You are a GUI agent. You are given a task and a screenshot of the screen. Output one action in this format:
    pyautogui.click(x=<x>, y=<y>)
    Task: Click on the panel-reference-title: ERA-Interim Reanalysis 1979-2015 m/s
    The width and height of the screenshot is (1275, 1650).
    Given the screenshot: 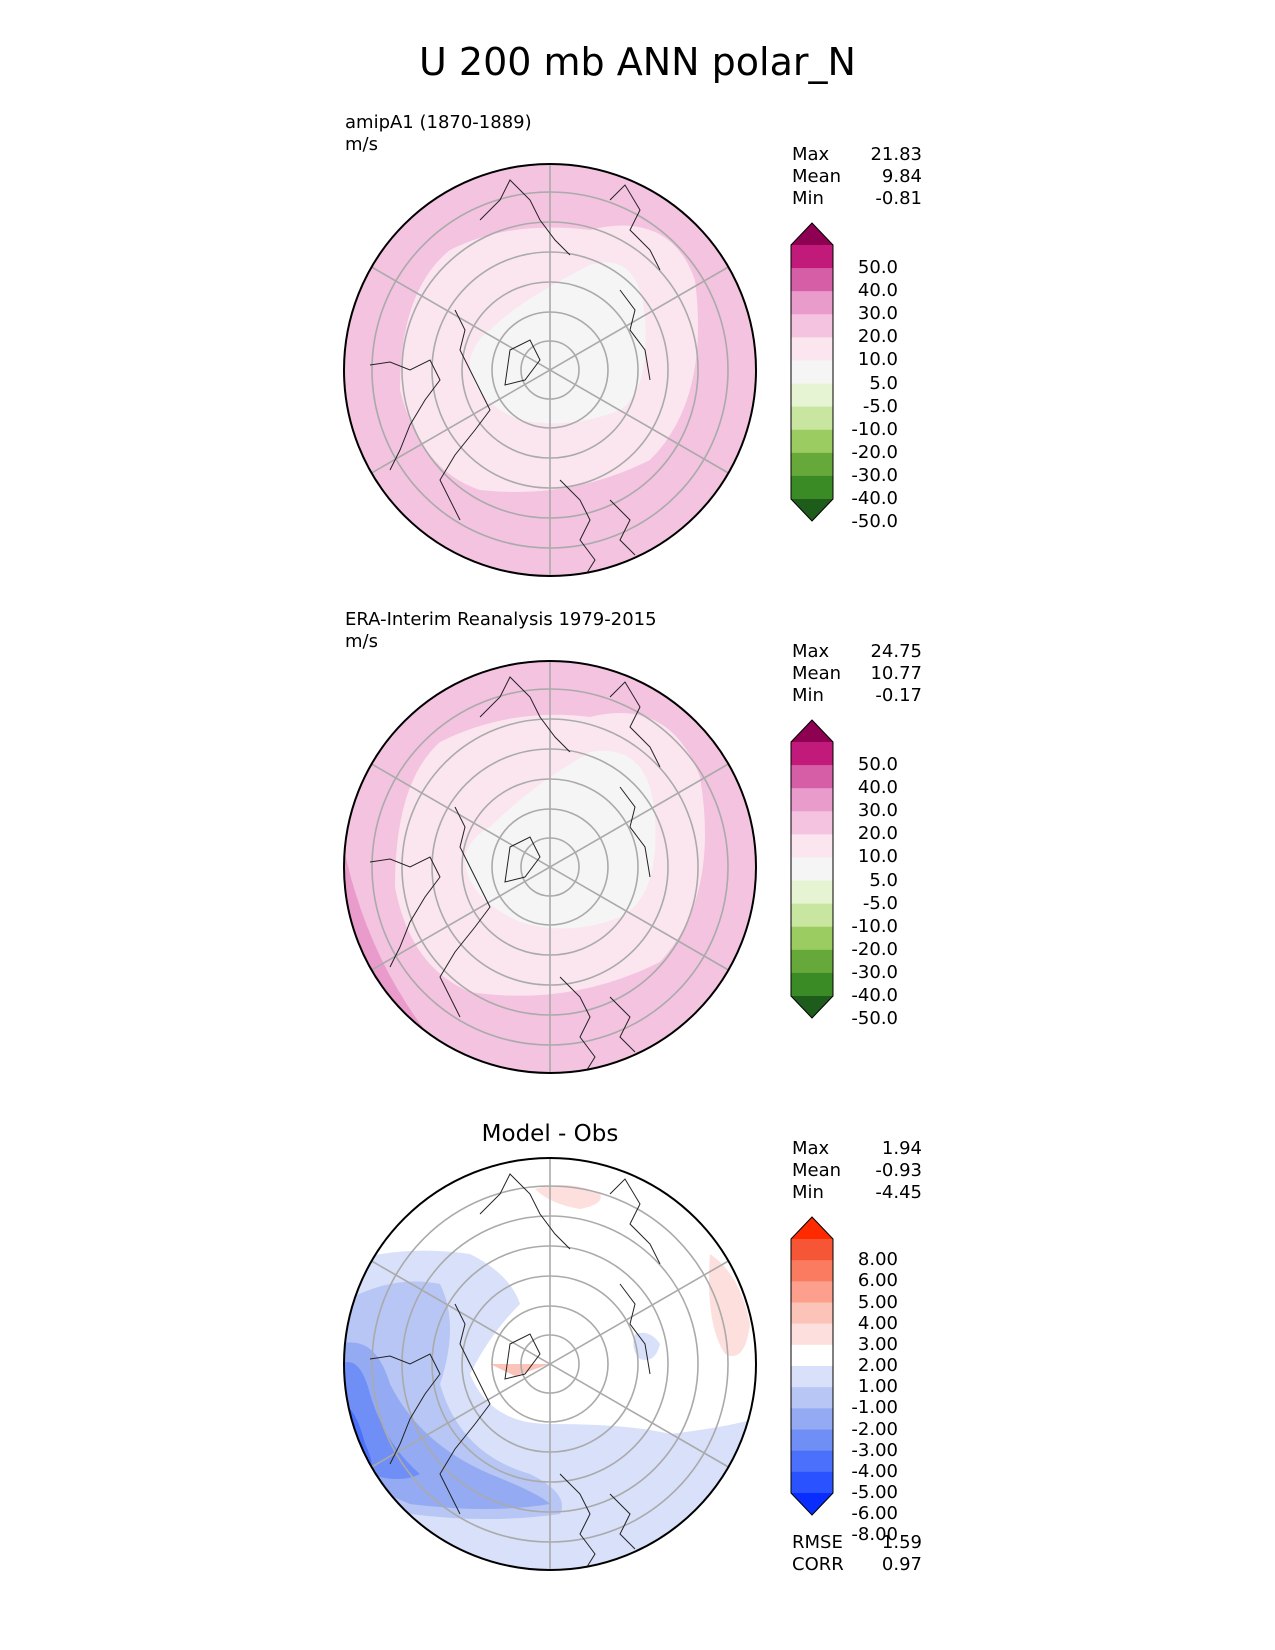 What is the action you would take?
    pyautogui.click(x=501, y=631)
    